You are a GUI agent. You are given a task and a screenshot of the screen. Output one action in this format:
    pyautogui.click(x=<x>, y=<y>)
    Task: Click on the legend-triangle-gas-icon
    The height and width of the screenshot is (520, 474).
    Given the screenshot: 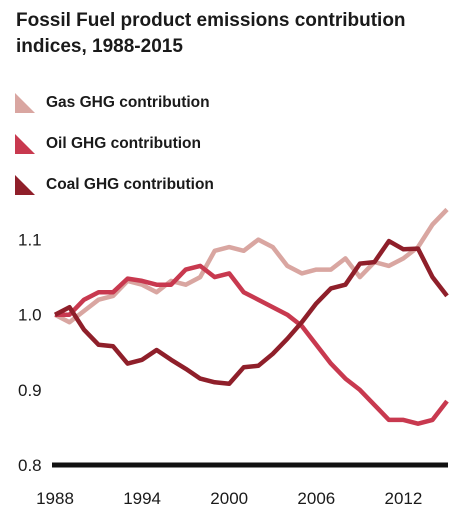 What is the action you would take?
    pyautogui.click(x=25, y=102)
    